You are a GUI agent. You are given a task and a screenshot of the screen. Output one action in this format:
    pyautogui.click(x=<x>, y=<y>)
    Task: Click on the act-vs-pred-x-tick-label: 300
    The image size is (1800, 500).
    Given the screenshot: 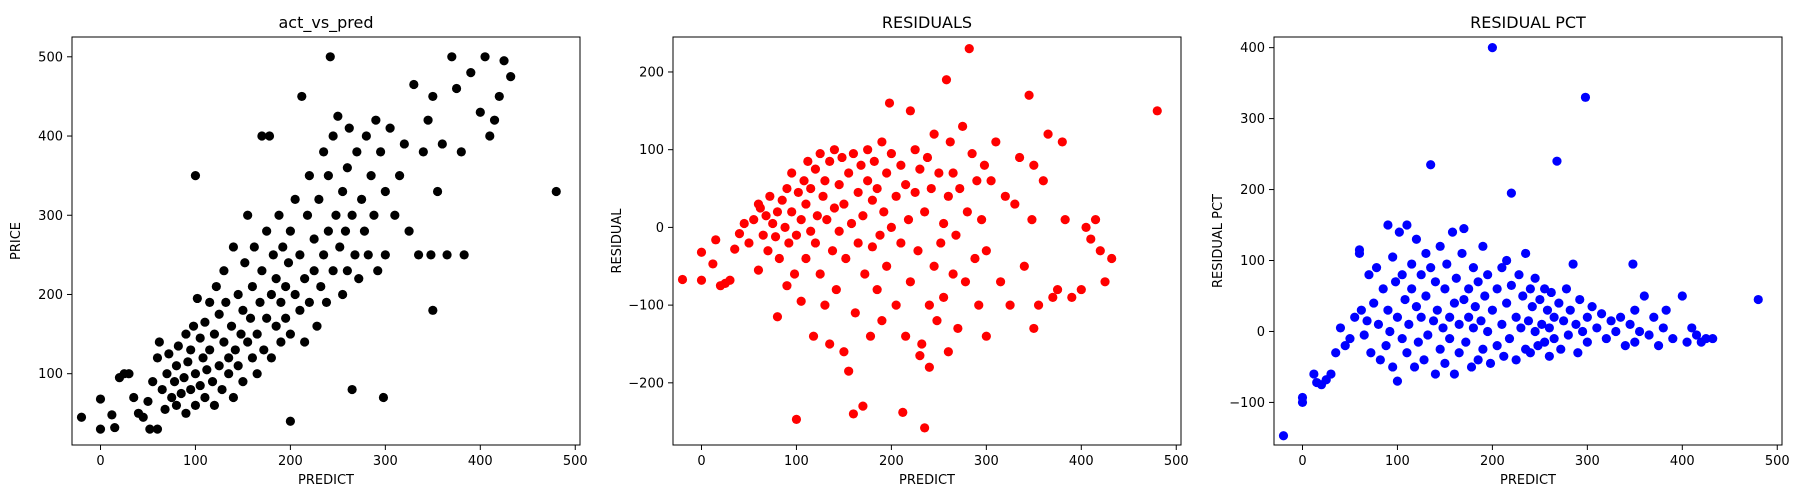 What is the action you would take?
    pyautogui.click(x=385, y=461)
    